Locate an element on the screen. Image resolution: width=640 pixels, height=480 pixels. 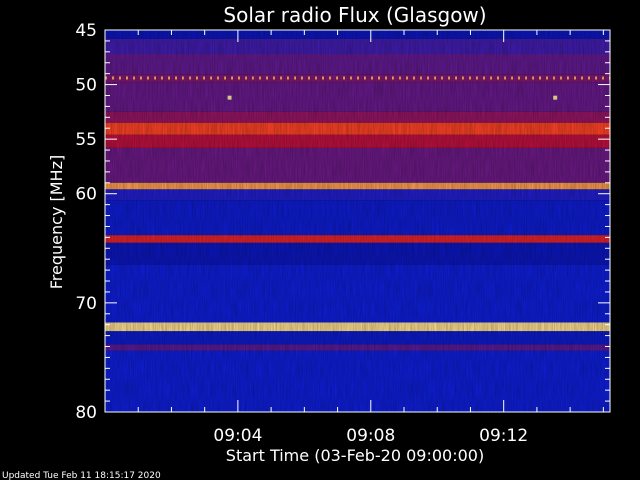
y-tick-label: 55 is located at coordinates (86, 140).